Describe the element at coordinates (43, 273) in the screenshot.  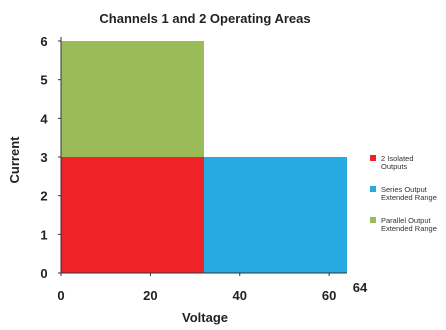
I see `y-tick-label: 0` at that location.